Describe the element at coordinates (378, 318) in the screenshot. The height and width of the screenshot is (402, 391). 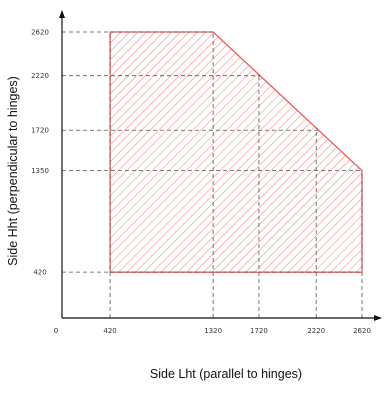
I see `x-axis-arrow` at that location.